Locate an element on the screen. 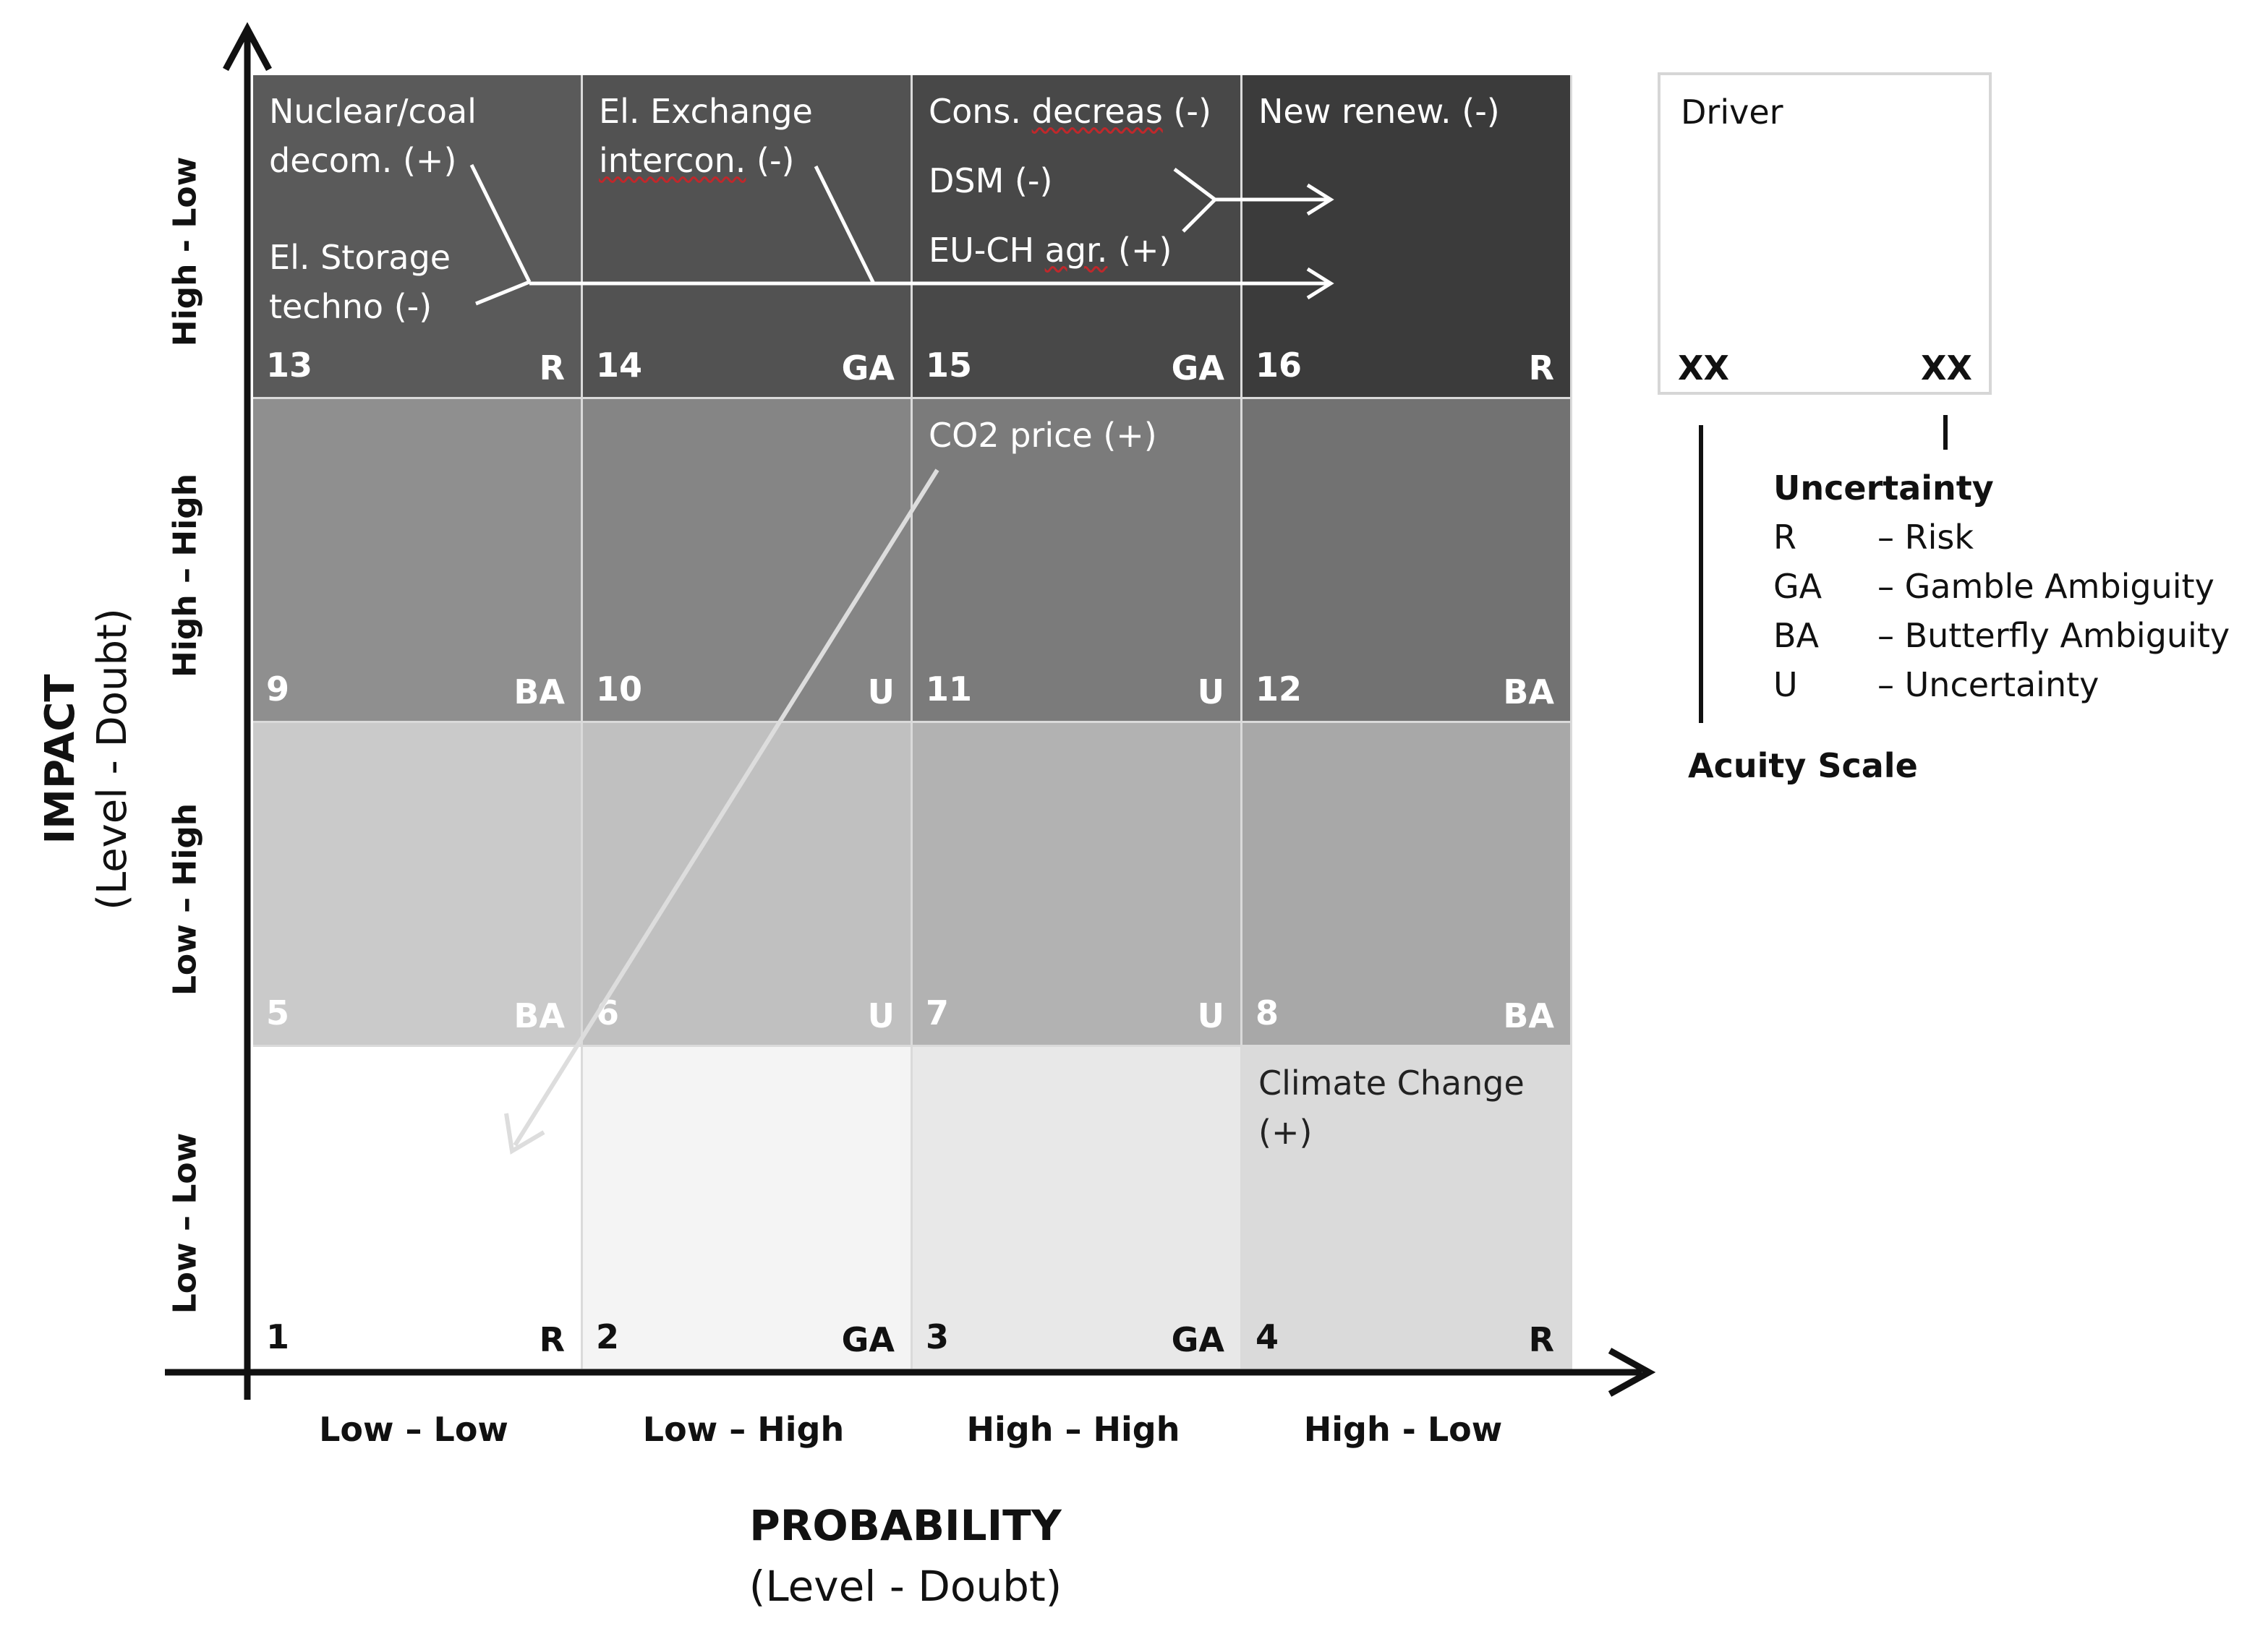 This screenshot has height=1634, width=2268. cell-number: 11 is located at coordinates (949, 689).